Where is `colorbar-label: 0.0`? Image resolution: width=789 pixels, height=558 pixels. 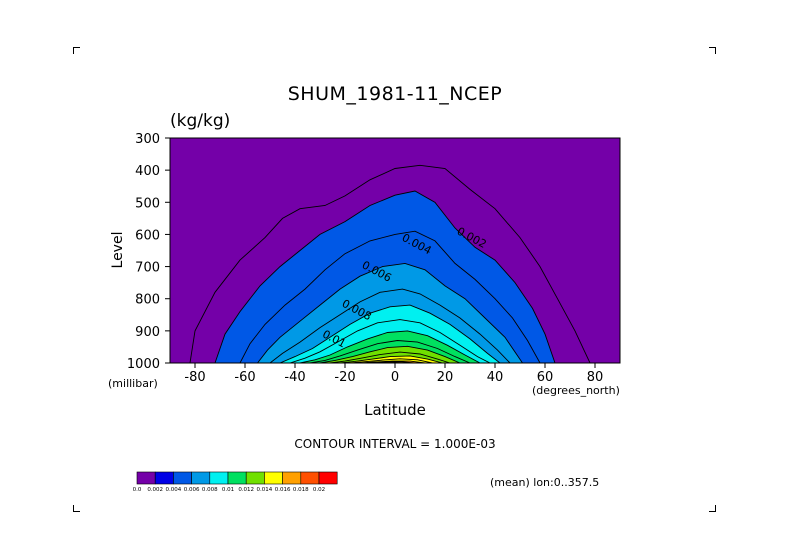
colorbar-label: 0.0 is located at coordinates (137, 490).